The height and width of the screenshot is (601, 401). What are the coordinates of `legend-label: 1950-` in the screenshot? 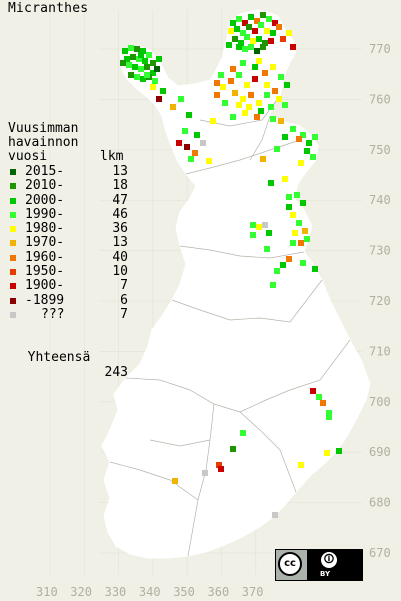 It's located at (45, 272).